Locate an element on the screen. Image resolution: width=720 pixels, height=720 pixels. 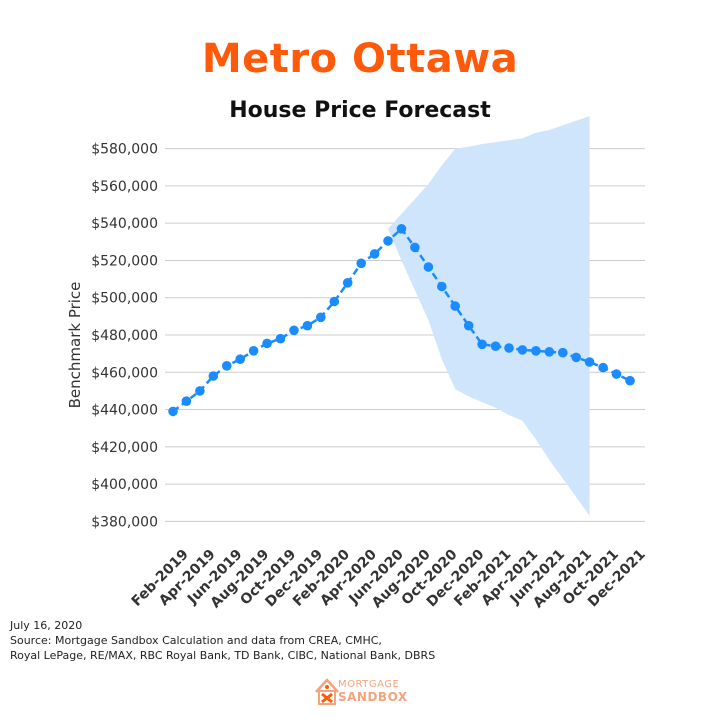
y-tick-label: $480,000 is located at coordinates (124, 336).